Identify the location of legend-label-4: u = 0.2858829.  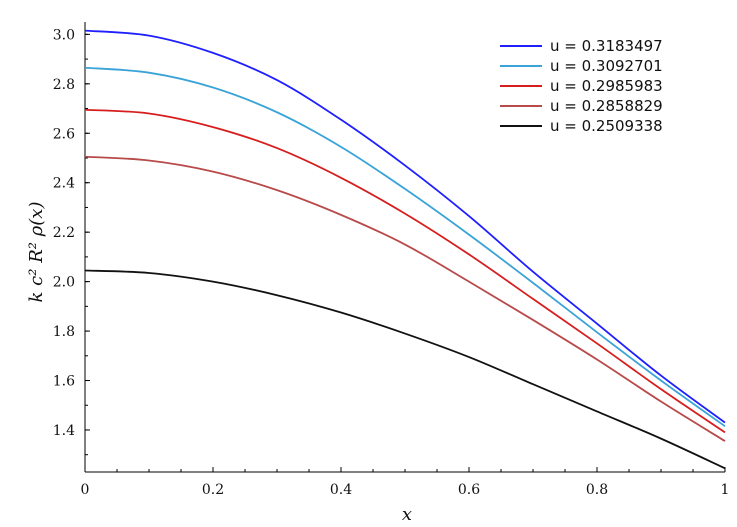
(606, 106).